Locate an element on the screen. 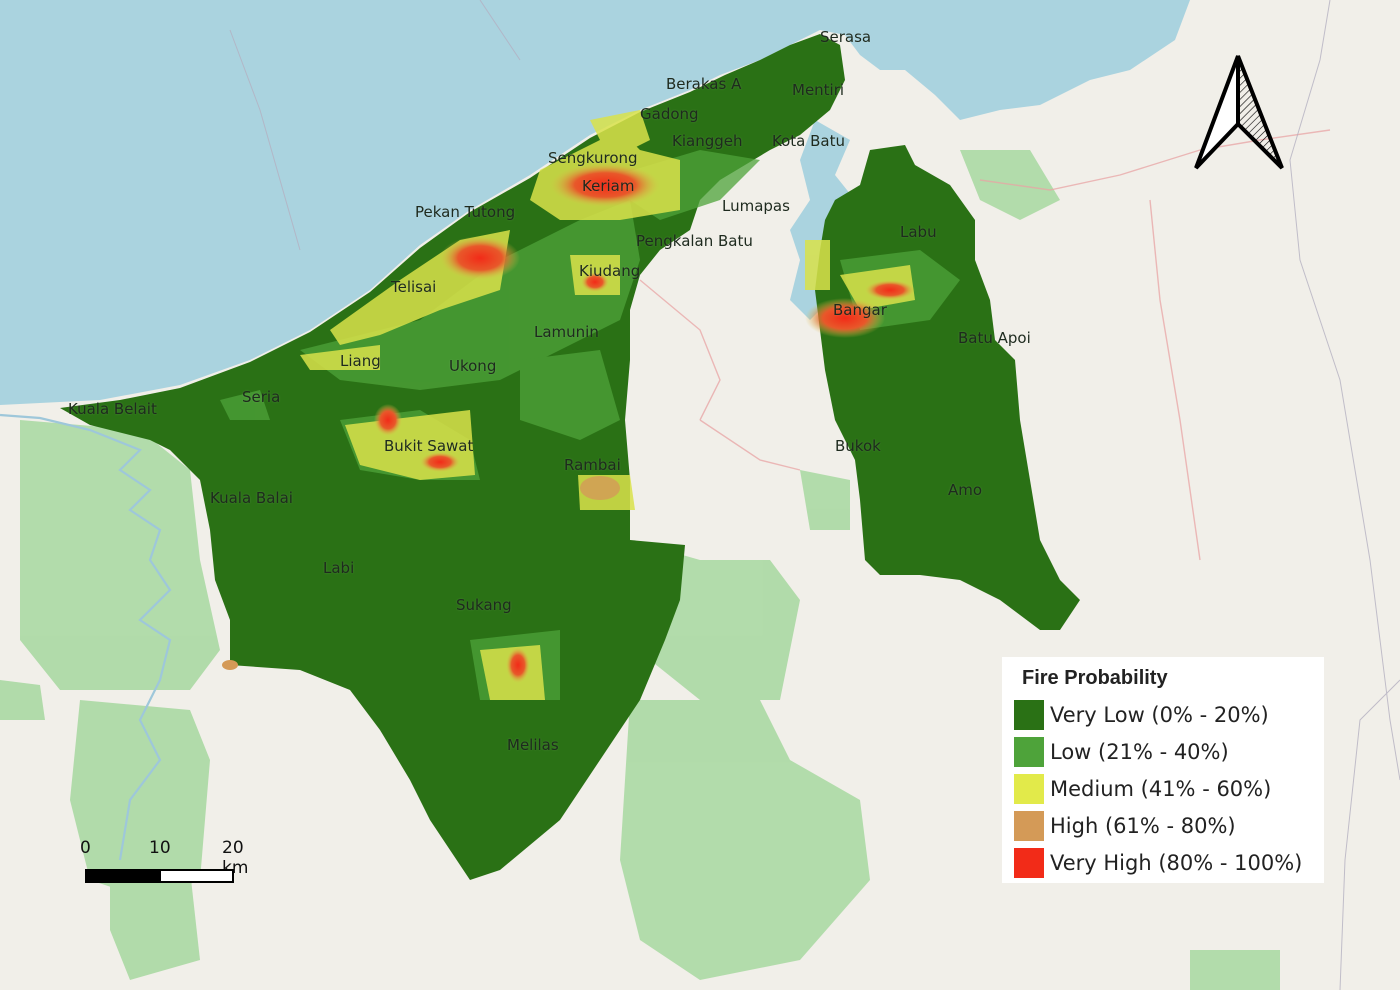  place-pengkalan-batu: Pengkalan Batu is located at coordinates (694, 241).